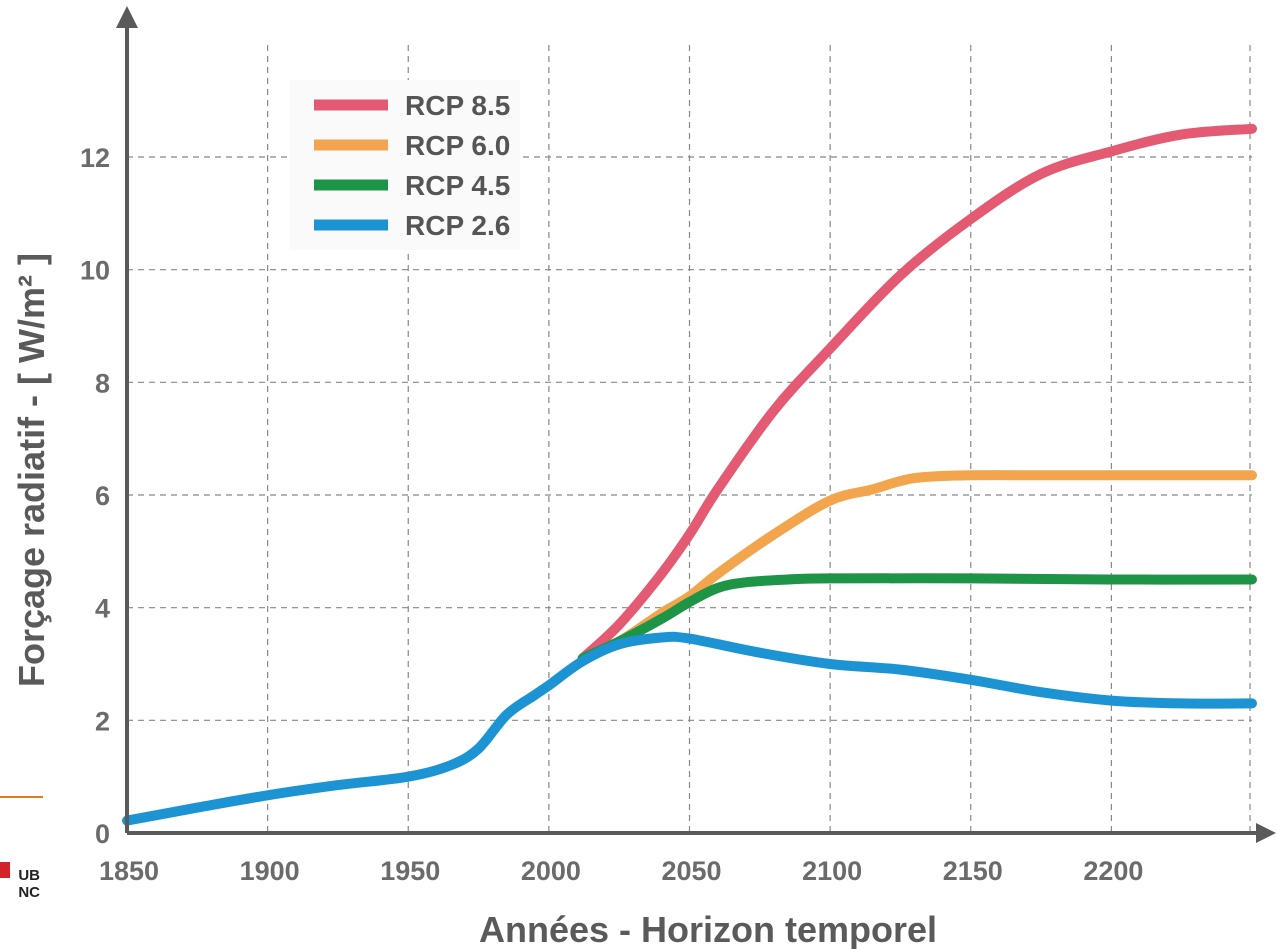 This screenshot has width=1276, height=949. I want to click on y-tick-label: 10, so click(95, 271).